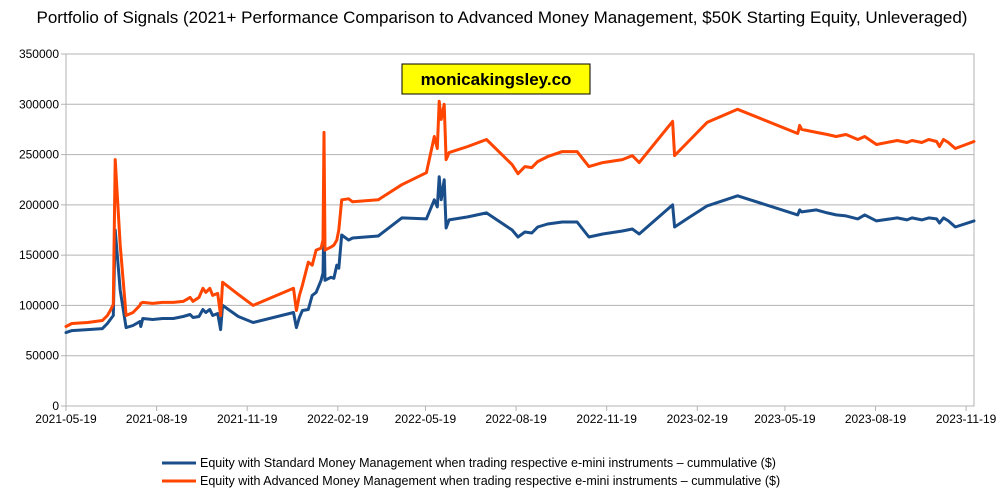 The height and width of the screenshot is (495, 1004). Describe the element at coordinates (876, 419) in the screenshot. I see `x-tick-label: 2023-08-19` at that location.